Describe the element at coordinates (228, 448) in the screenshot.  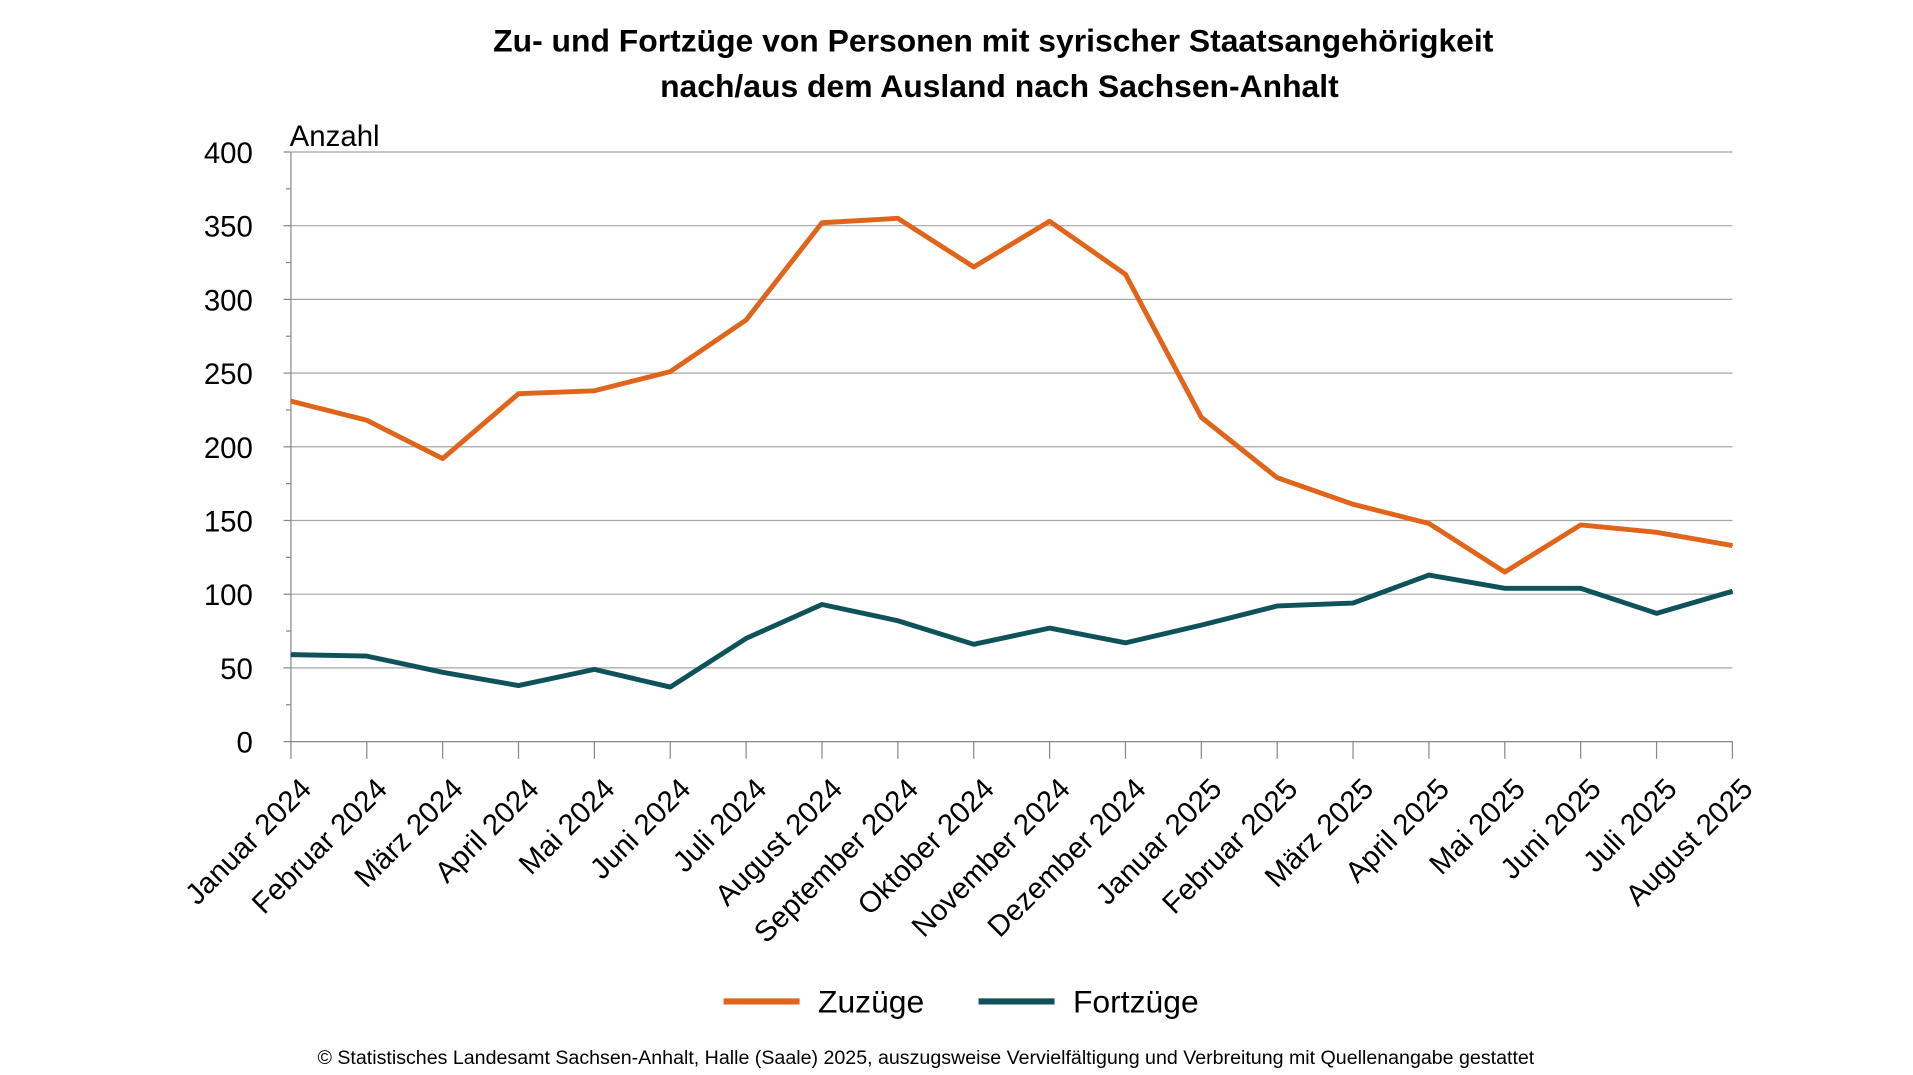
I see `y-tick-label: 200` at that location.